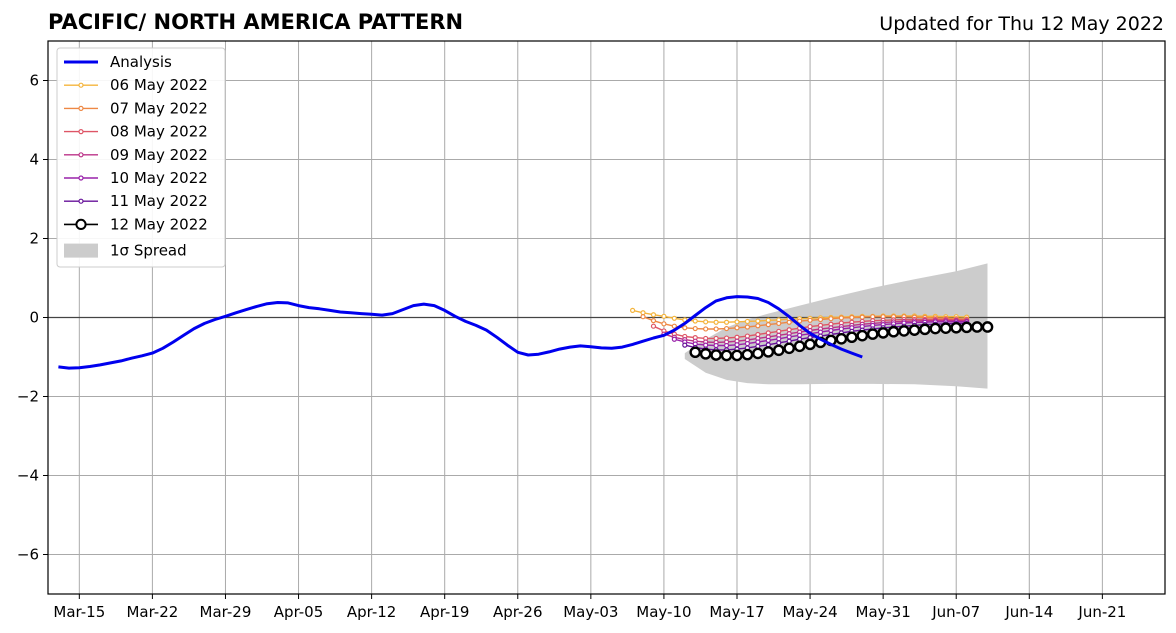  Describe the element at coordinates (825, 336) in the screenshot. I see `forecast-line` at that location.